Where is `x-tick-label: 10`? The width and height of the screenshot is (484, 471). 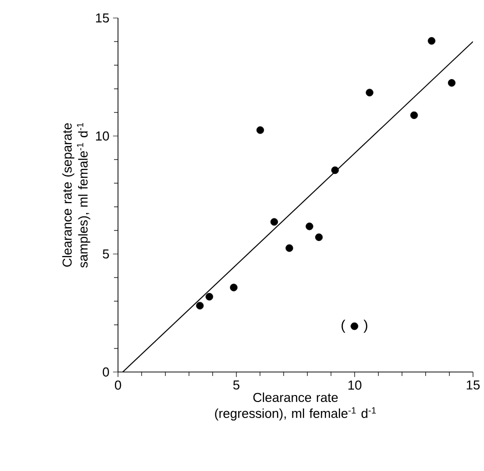 x-tick-label: 10 is located at coordinates (355, 385).